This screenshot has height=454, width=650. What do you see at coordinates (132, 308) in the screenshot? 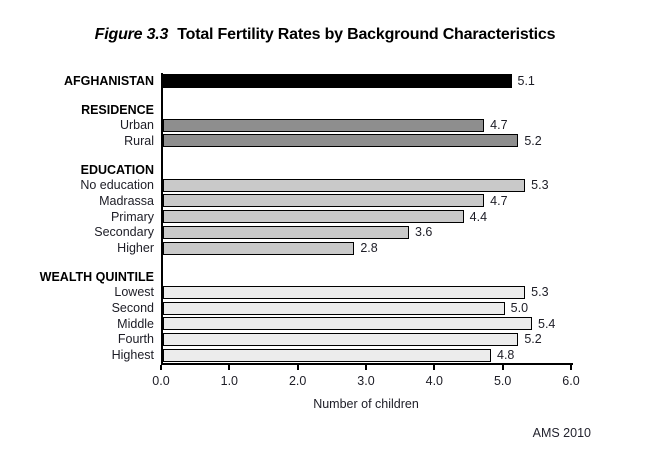
I see `row-label-second: Second` at bounding box center [132, 308].